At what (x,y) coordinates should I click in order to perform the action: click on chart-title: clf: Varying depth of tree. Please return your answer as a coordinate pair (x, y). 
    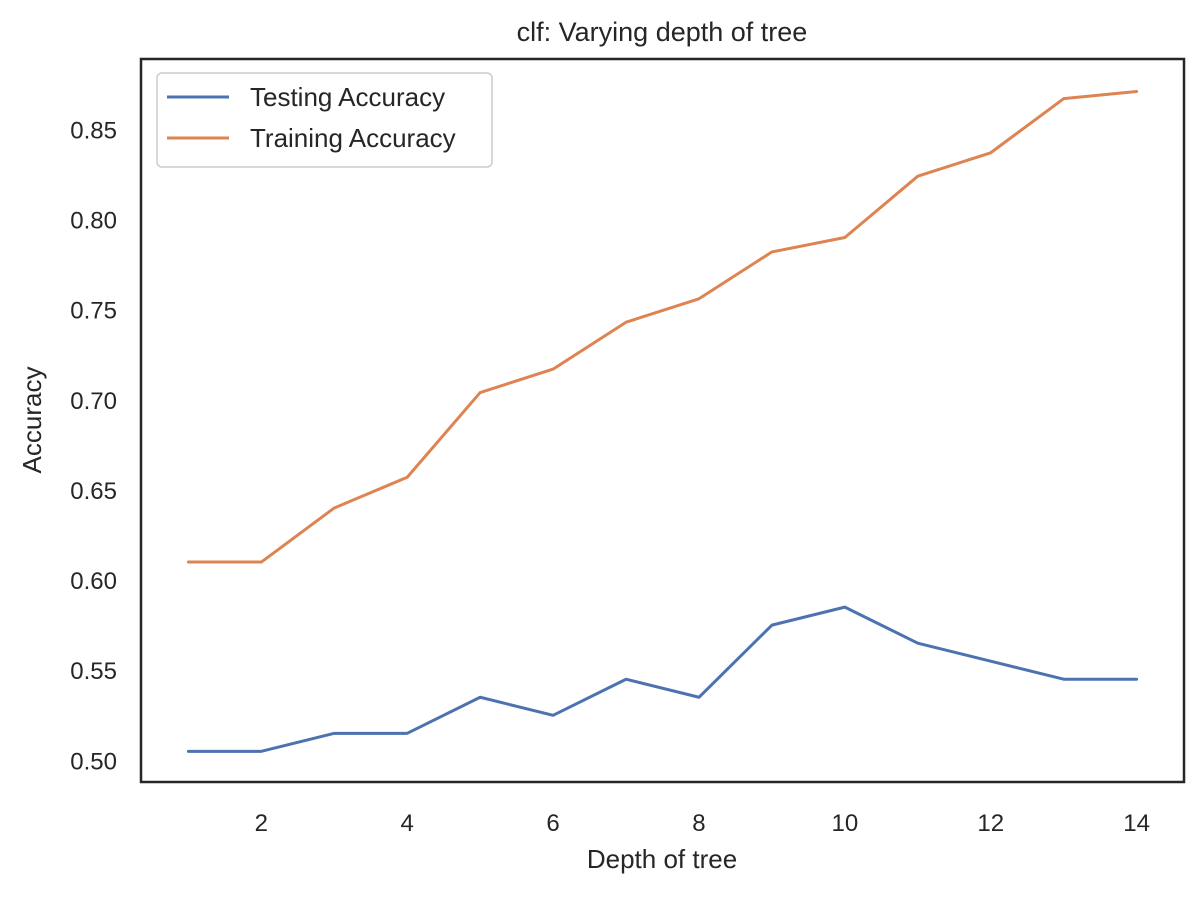
    Looking at the image, I should click on (662, 32).